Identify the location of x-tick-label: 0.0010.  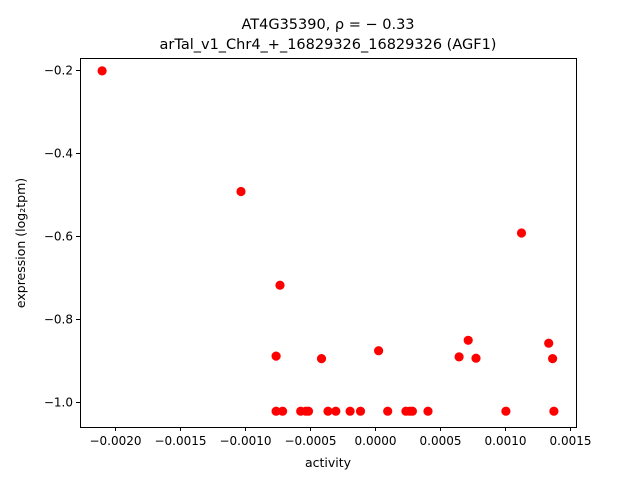
(506, 441).